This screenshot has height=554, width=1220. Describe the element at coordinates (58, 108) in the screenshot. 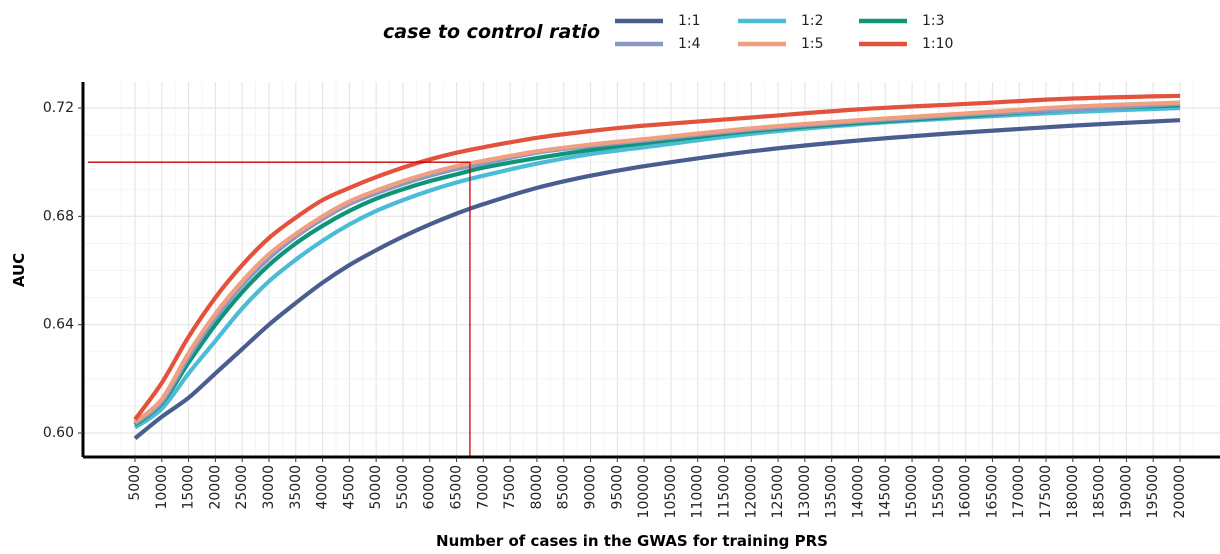

I see `y-tick-label: 0.72` at that location.